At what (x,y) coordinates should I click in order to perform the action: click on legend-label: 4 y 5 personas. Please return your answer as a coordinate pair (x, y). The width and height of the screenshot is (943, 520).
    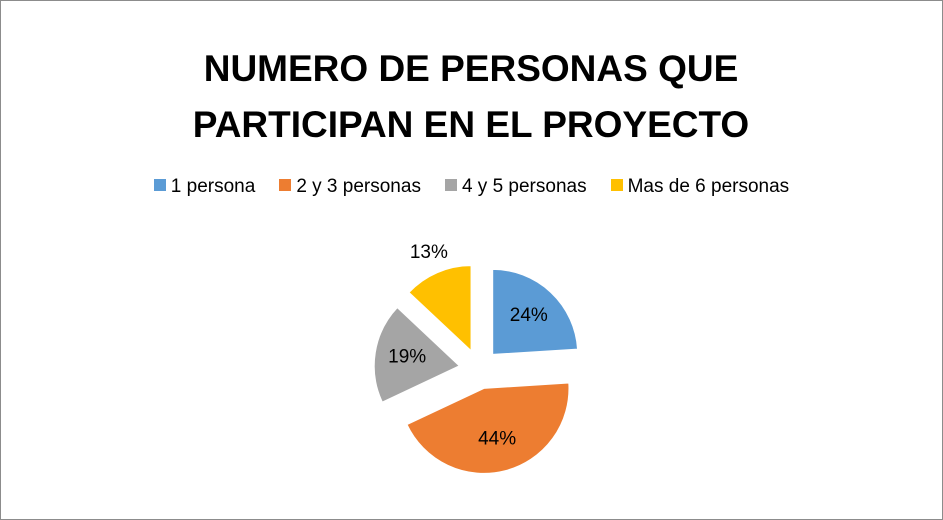
    Looking at the image, I should click on (524, 186).